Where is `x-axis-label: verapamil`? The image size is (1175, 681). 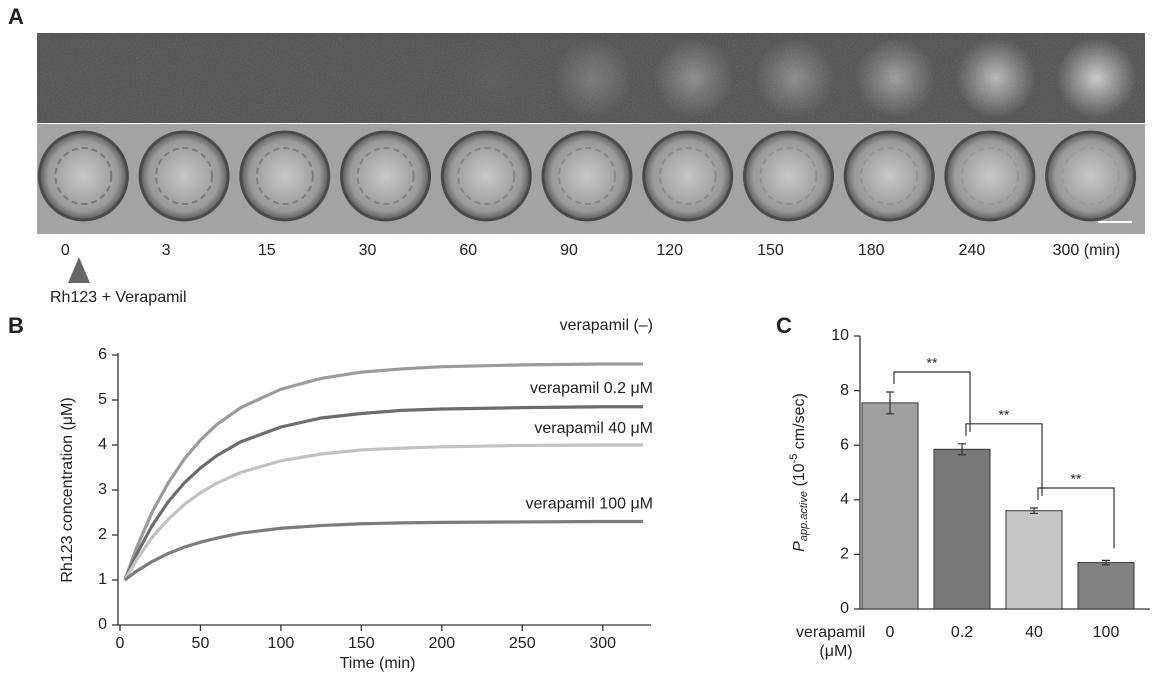 x-axis-label: verapamil is located at coordinates (830, 632).